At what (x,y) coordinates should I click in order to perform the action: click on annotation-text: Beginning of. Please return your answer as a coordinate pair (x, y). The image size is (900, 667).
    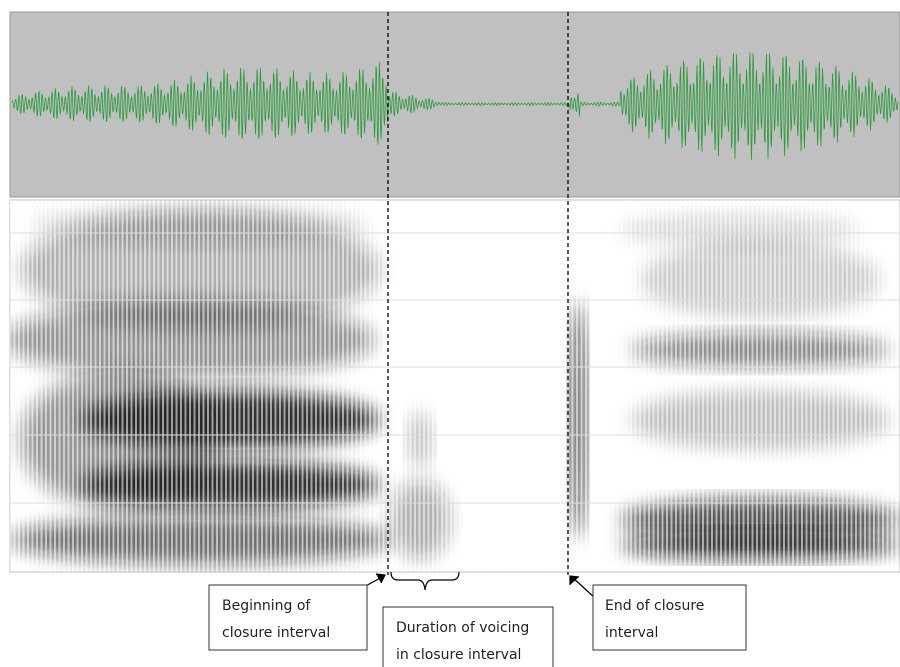
    Looking at the image, I should click on (266, 606).